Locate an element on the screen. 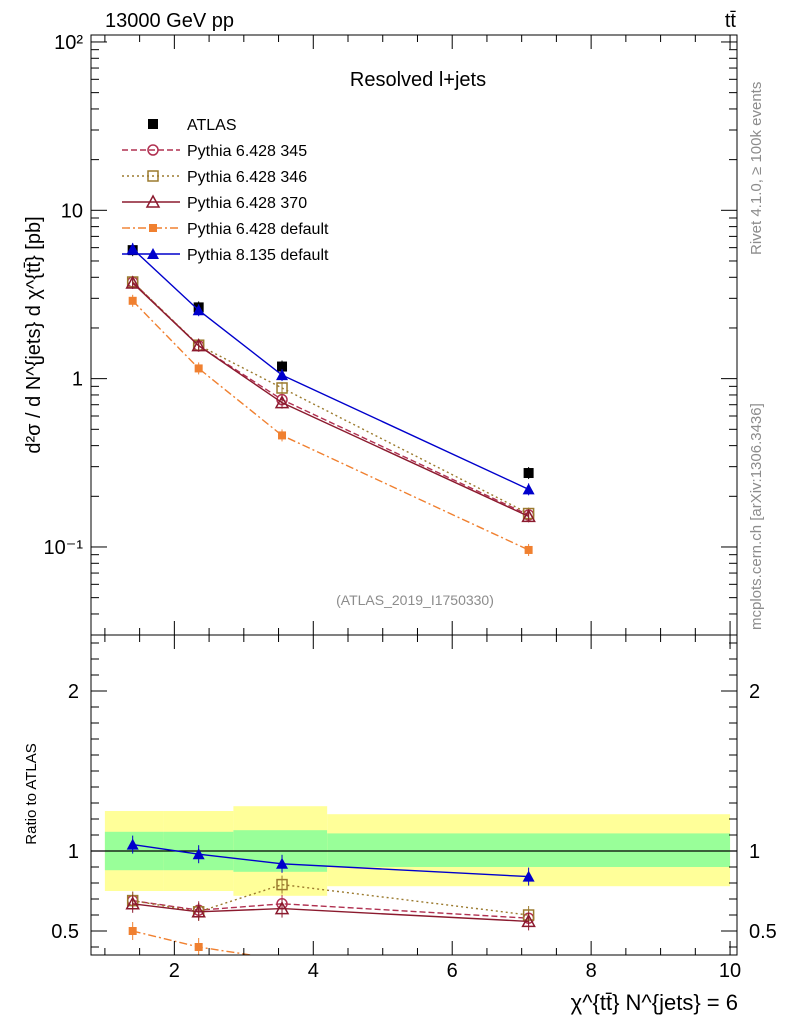 The width and height of the screenshot is (786, 1024). ratio-y-tick-label: 0.5 is located at coordinates (65, 932).